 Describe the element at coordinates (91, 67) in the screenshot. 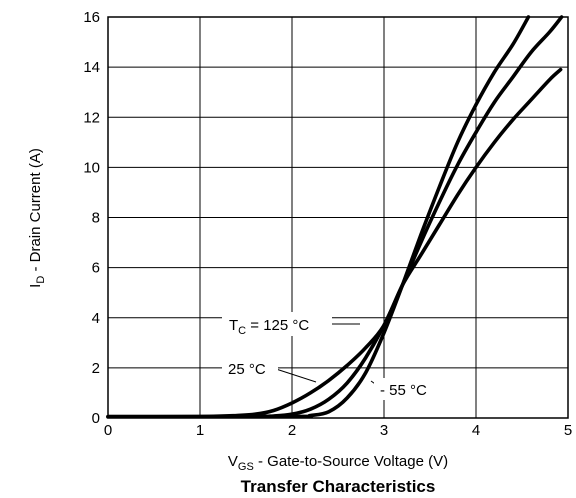

I see `y-tick-label: 14` at that location.